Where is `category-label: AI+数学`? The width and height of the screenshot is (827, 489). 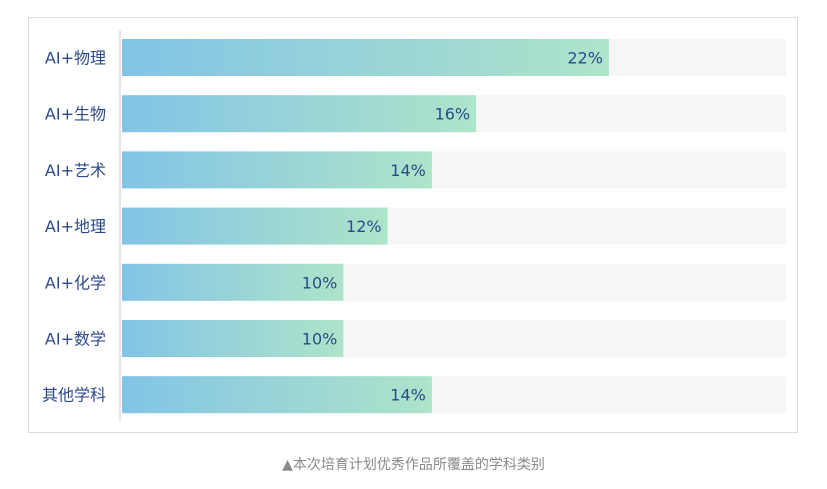
category-label: AI+数学 is located at coordinates (75, 339).